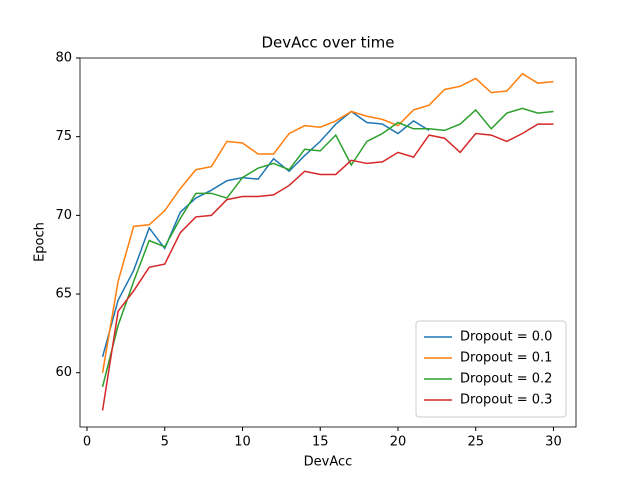 The width and height of the screenshot is (640, 480). I want to click on x-tick-label: 10, so click(242, 442).